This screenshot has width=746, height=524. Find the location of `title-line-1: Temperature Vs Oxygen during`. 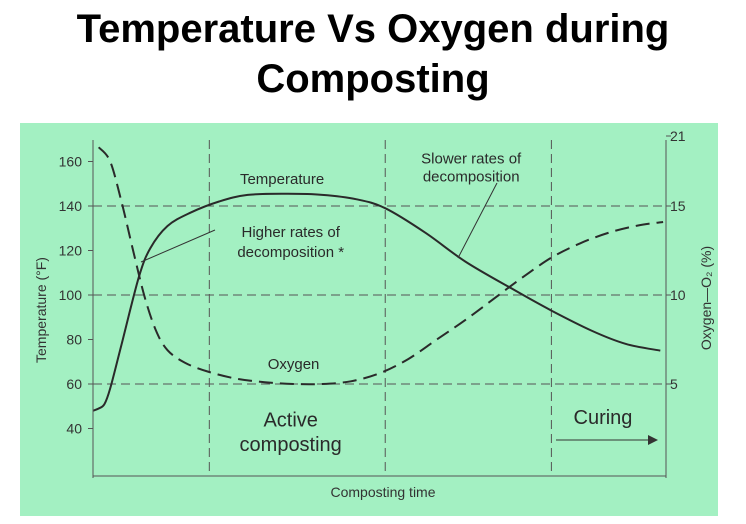

title-line-1: Temperature Vs Oxygen during is located at coordinates (373, 29).